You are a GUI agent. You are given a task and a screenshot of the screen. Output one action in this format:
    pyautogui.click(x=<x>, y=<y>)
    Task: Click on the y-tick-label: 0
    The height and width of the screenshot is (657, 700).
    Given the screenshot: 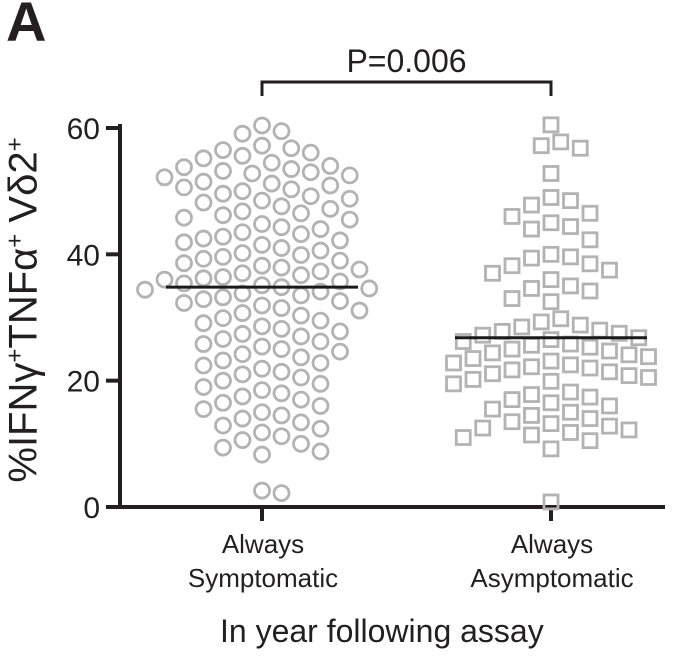 What is the action you would take?
    pyautogui.click(x=91, y=508)
    